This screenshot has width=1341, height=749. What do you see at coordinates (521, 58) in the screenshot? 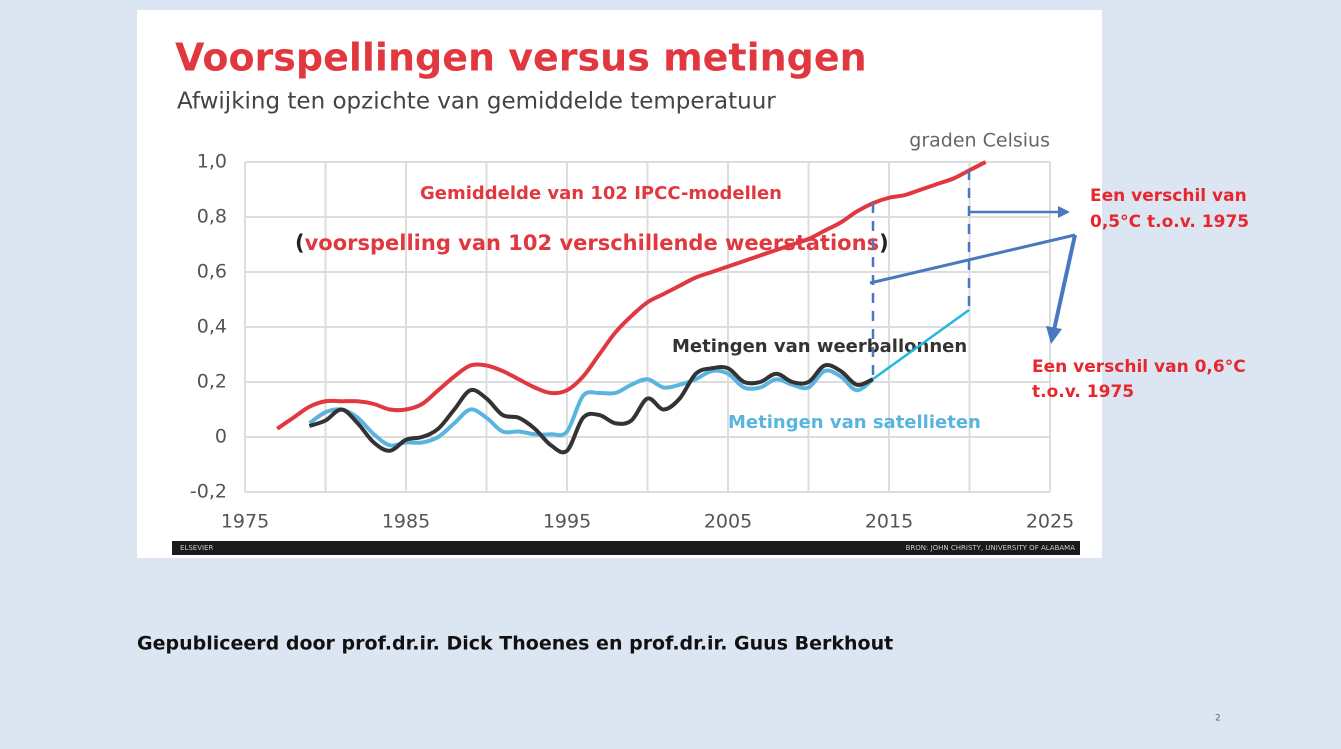
I see `chart-title: Voorspellingen versus metingen` at bounding box center [521, 58].